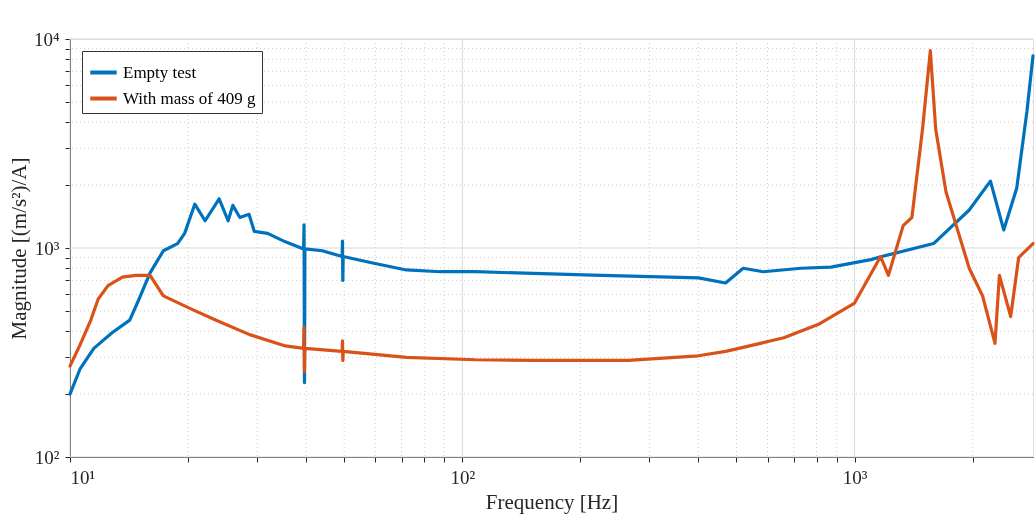 The width and height of the screenshot is (1035, 518). I want to click on legend-label: Empty test, so click(160, 72).